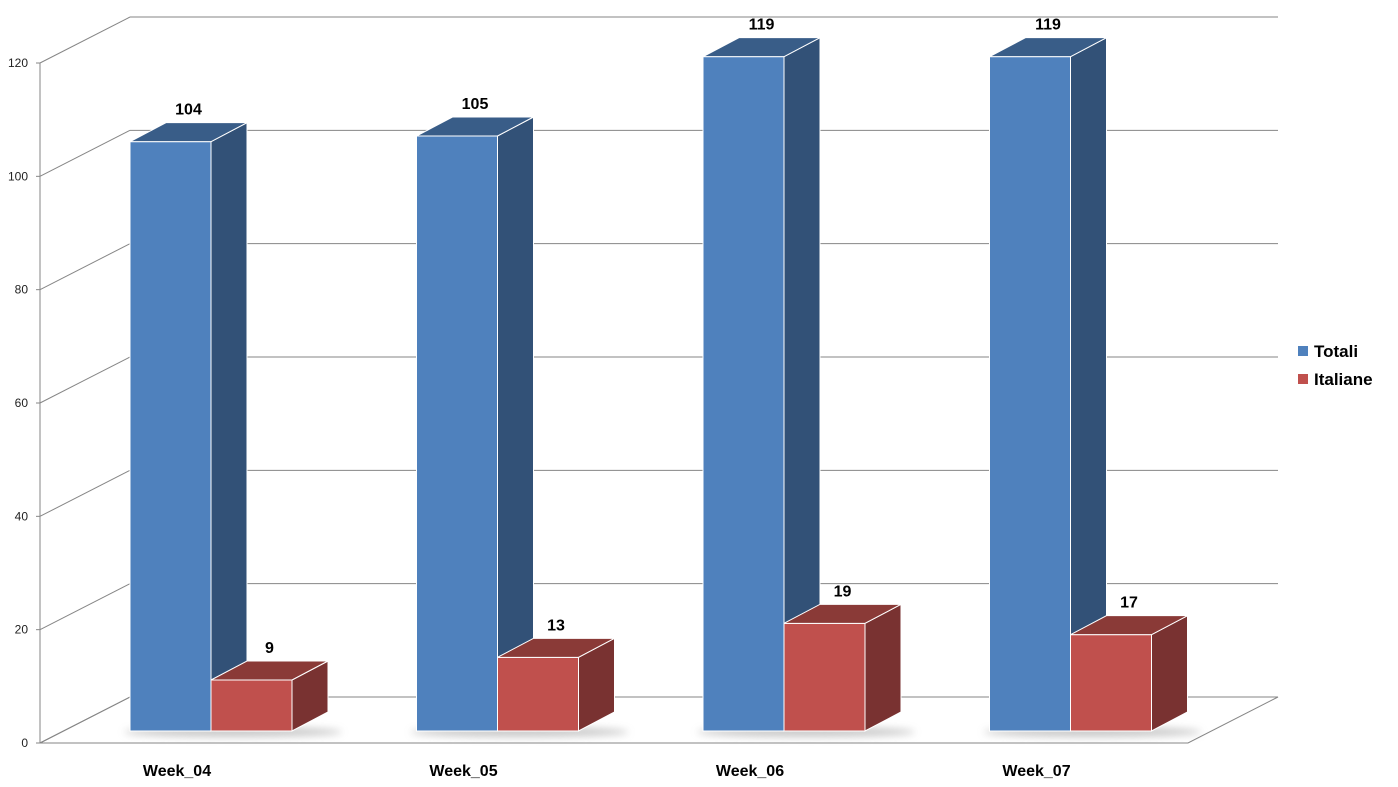 Image resolution: width=1398 pixels, height=787 pixels. Describe the element at coordinates (1036, 771) in the screenshot. I see `x-tick-label: Week_07` at that location.